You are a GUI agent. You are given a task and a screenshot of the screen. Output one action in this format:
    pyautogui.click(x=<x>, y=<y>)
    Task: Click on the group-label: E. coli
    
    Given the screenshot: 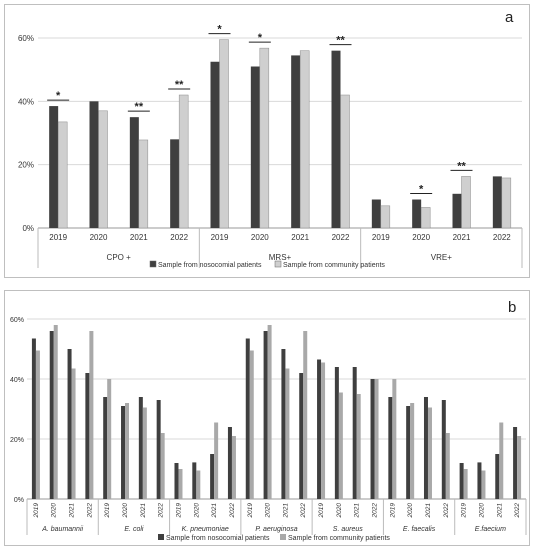 What is the action you would take?
    pyautogui.click(x=134, y=529)
    